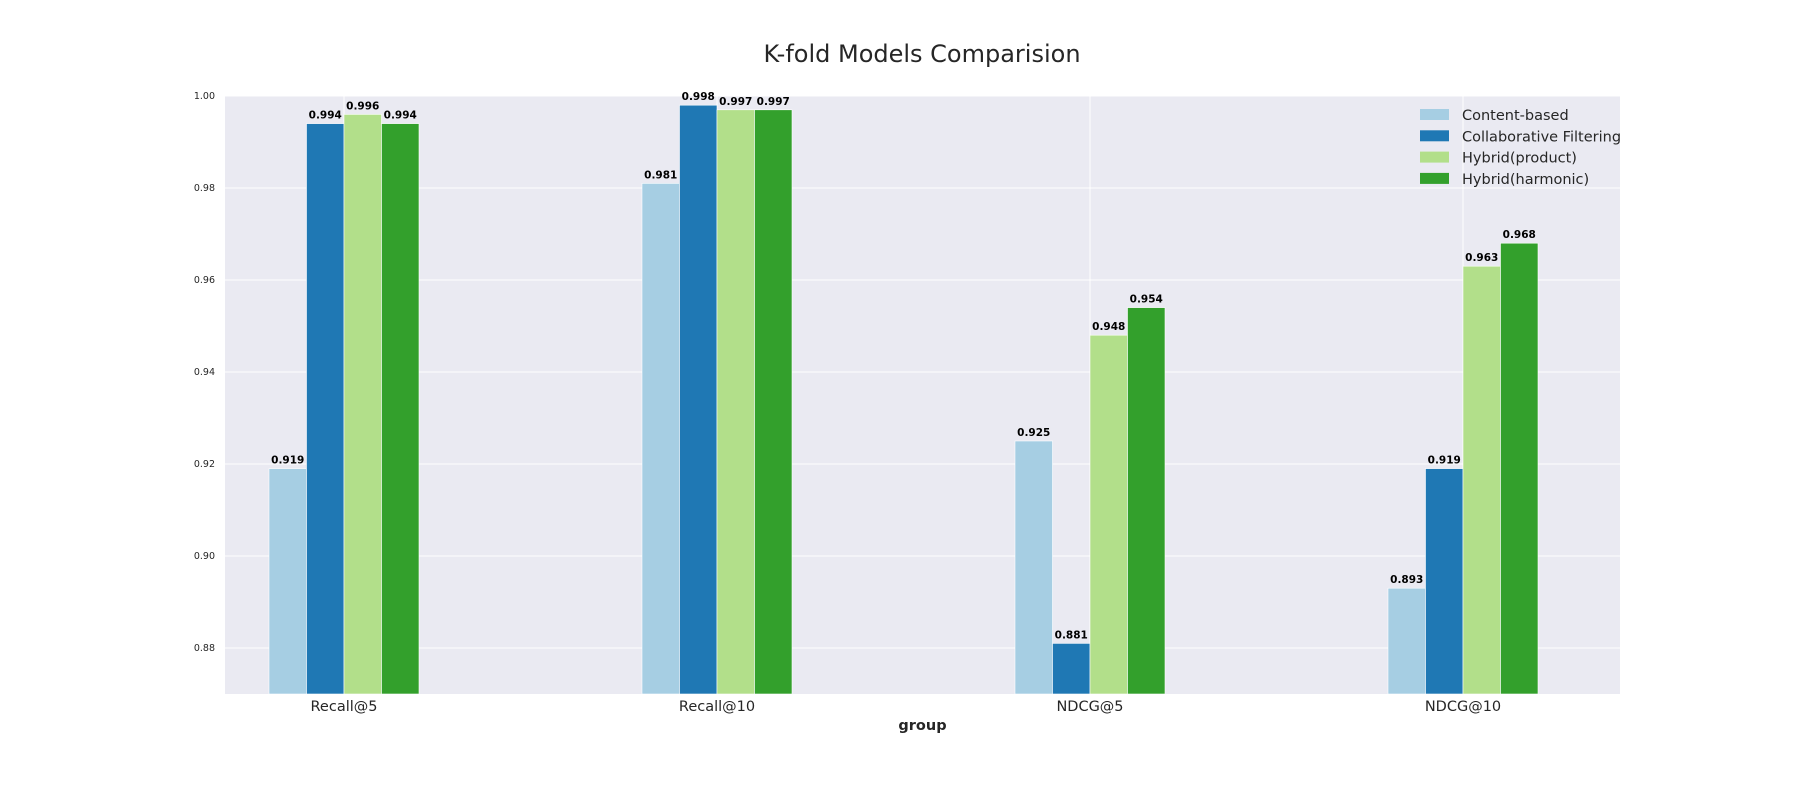  Describe the element at coordinates (1108, 327) in the screenshot. I see `data-label: 0.948` at that location.